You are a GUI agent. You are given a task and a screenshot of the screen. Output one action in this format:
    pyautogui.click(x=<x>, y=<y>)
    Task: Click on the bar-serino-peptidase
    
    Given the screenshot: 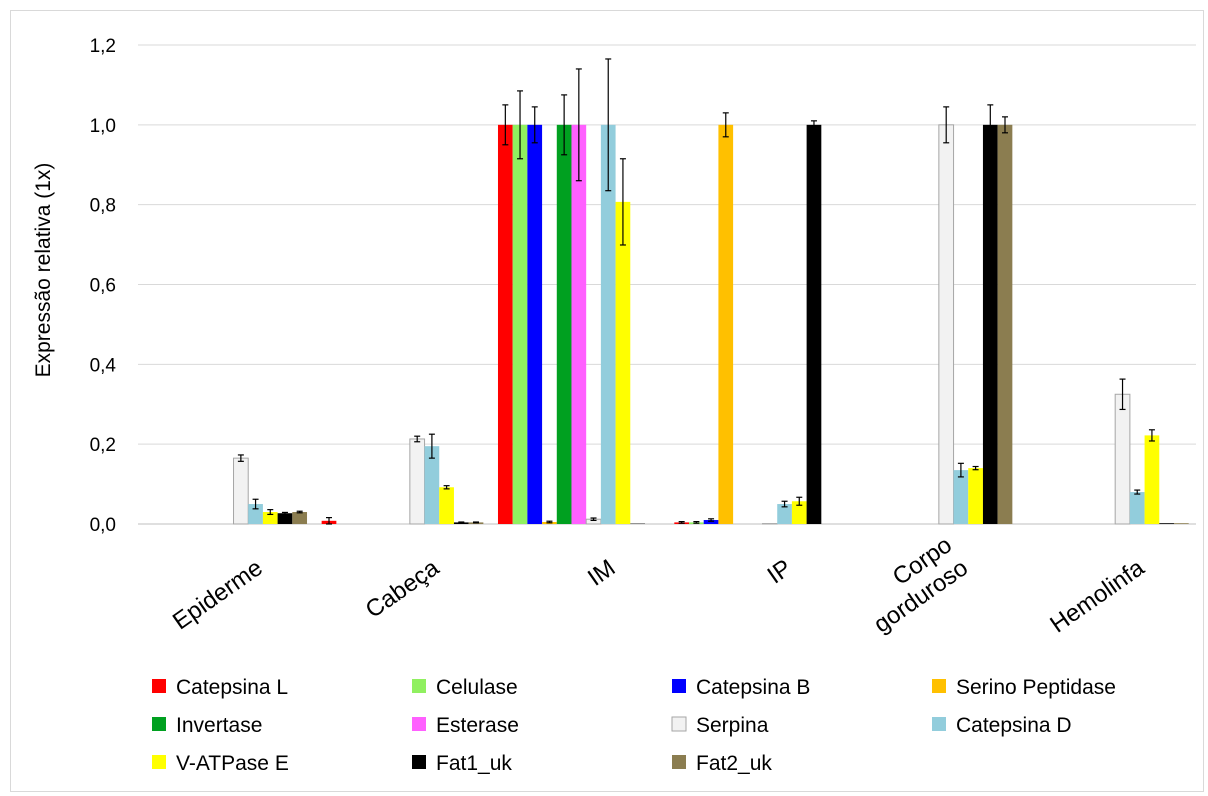 What is the action you would take?
    pyautogui.click(x=726, y=324)
    